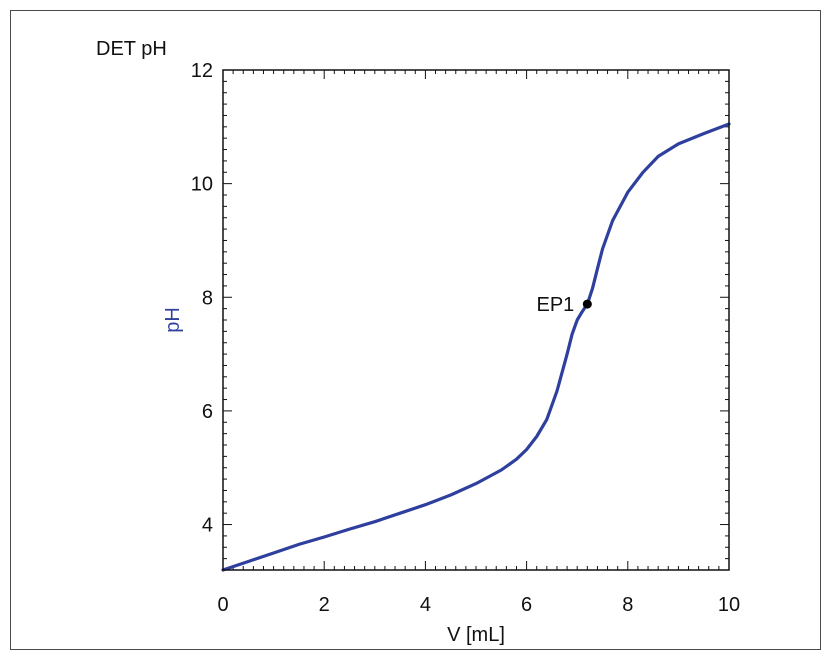  What do you see at coordinates (131, 49) in the screenshot?
I see `chart-title: DET pH` at bounding box center [131, 49].